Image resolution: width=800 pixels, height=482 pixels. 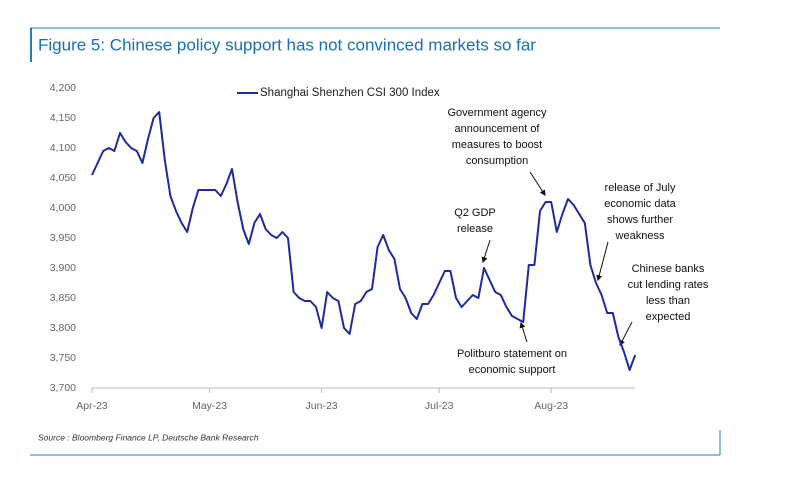 What do you see at coordinates (209, 406) in the screenshot?
I see `x-tick-label: May-23` at bounding box center [209, 406].